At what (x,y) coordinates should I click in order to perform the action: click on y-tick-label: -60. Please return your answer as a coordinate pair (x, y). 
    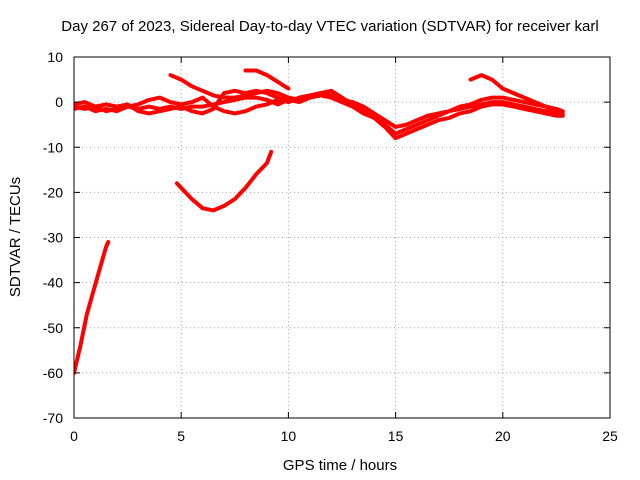
    Looking at the image, I should click on (53, 373).